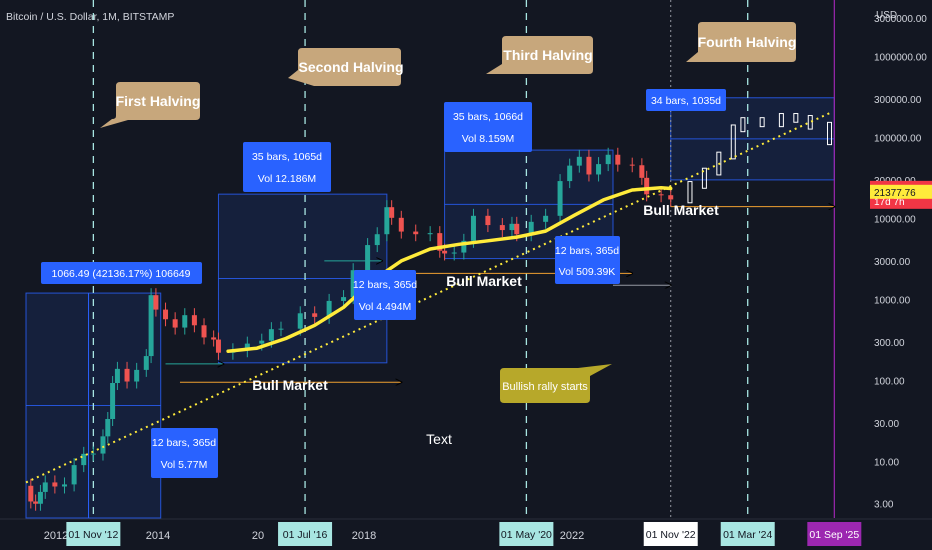 The width and height of the screenshot is (932, 550). I want to click on range-label-third: 35 bars, 1066d Vol 8.159M, so click(488, 127).